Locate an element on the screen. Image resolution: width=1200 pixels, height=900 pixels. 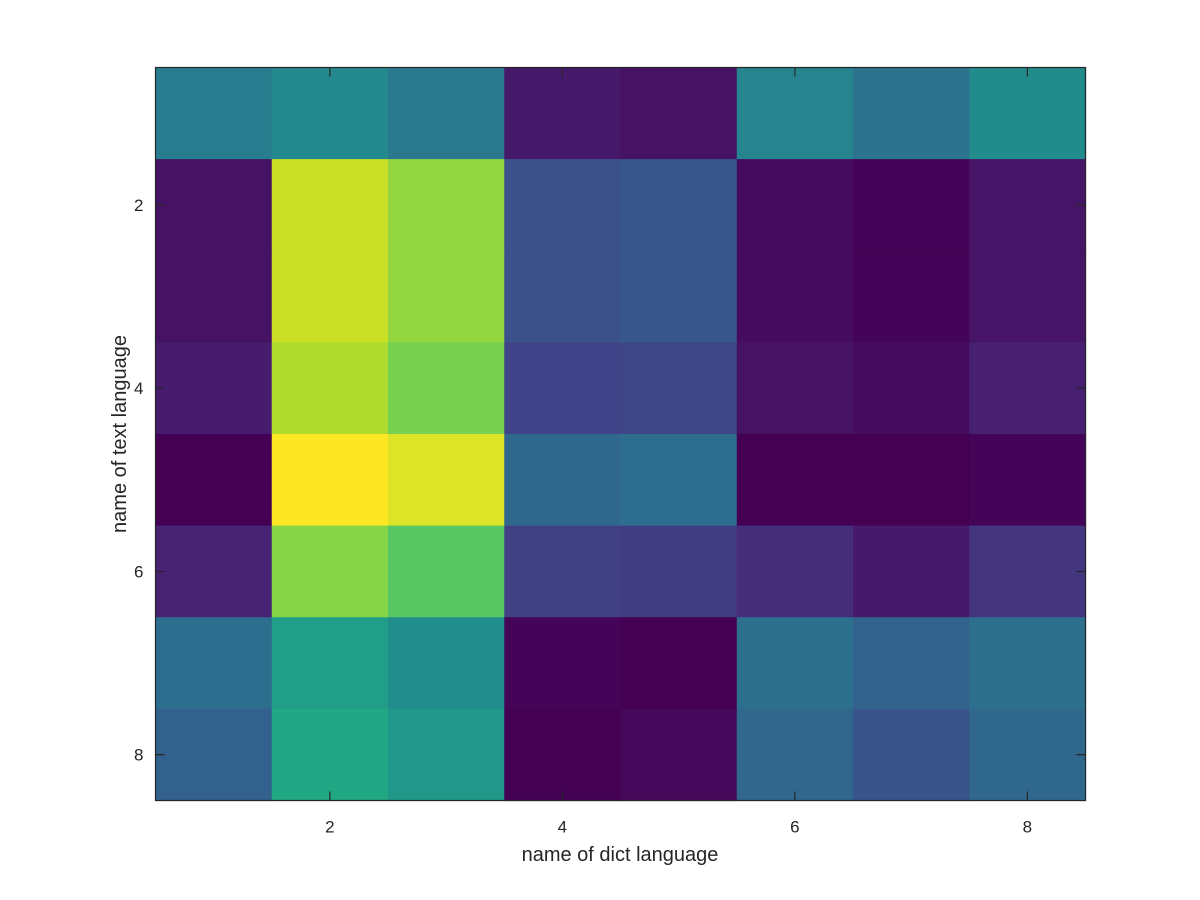
heatmap-cell-r7-c1 is located at coordinates (214, 663).